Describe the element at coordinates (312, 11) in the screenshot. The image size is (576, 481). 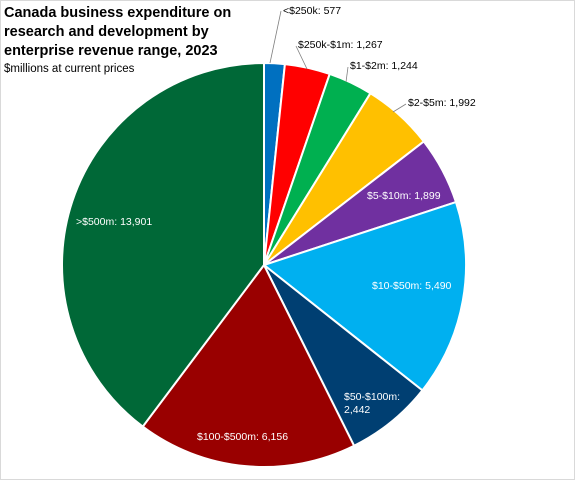
I see `slice-label: <$250k: 577` at that location.